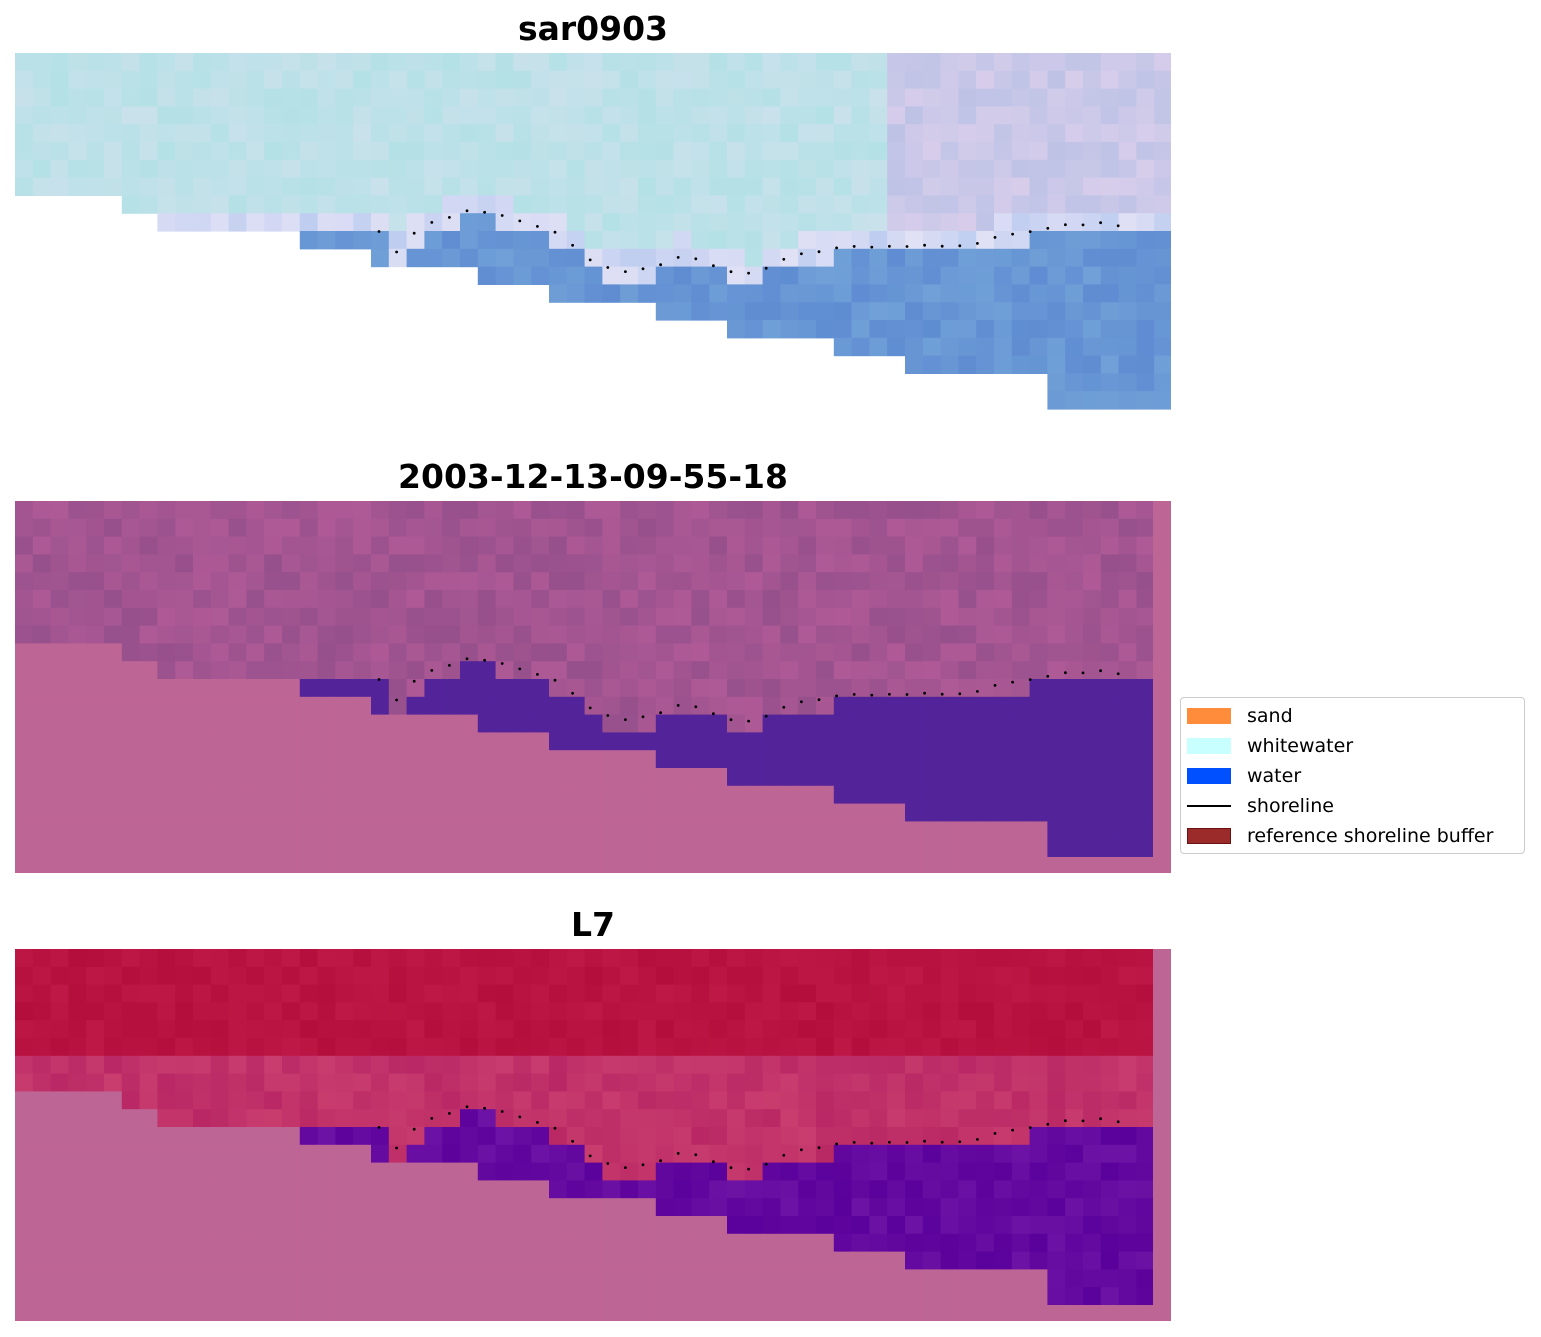 The width and height of the screenshot is (1541, 1337). Describe the element at coordinates (1270, 716) in the screenshot. I see `legend-label-sand: sand` at that location.